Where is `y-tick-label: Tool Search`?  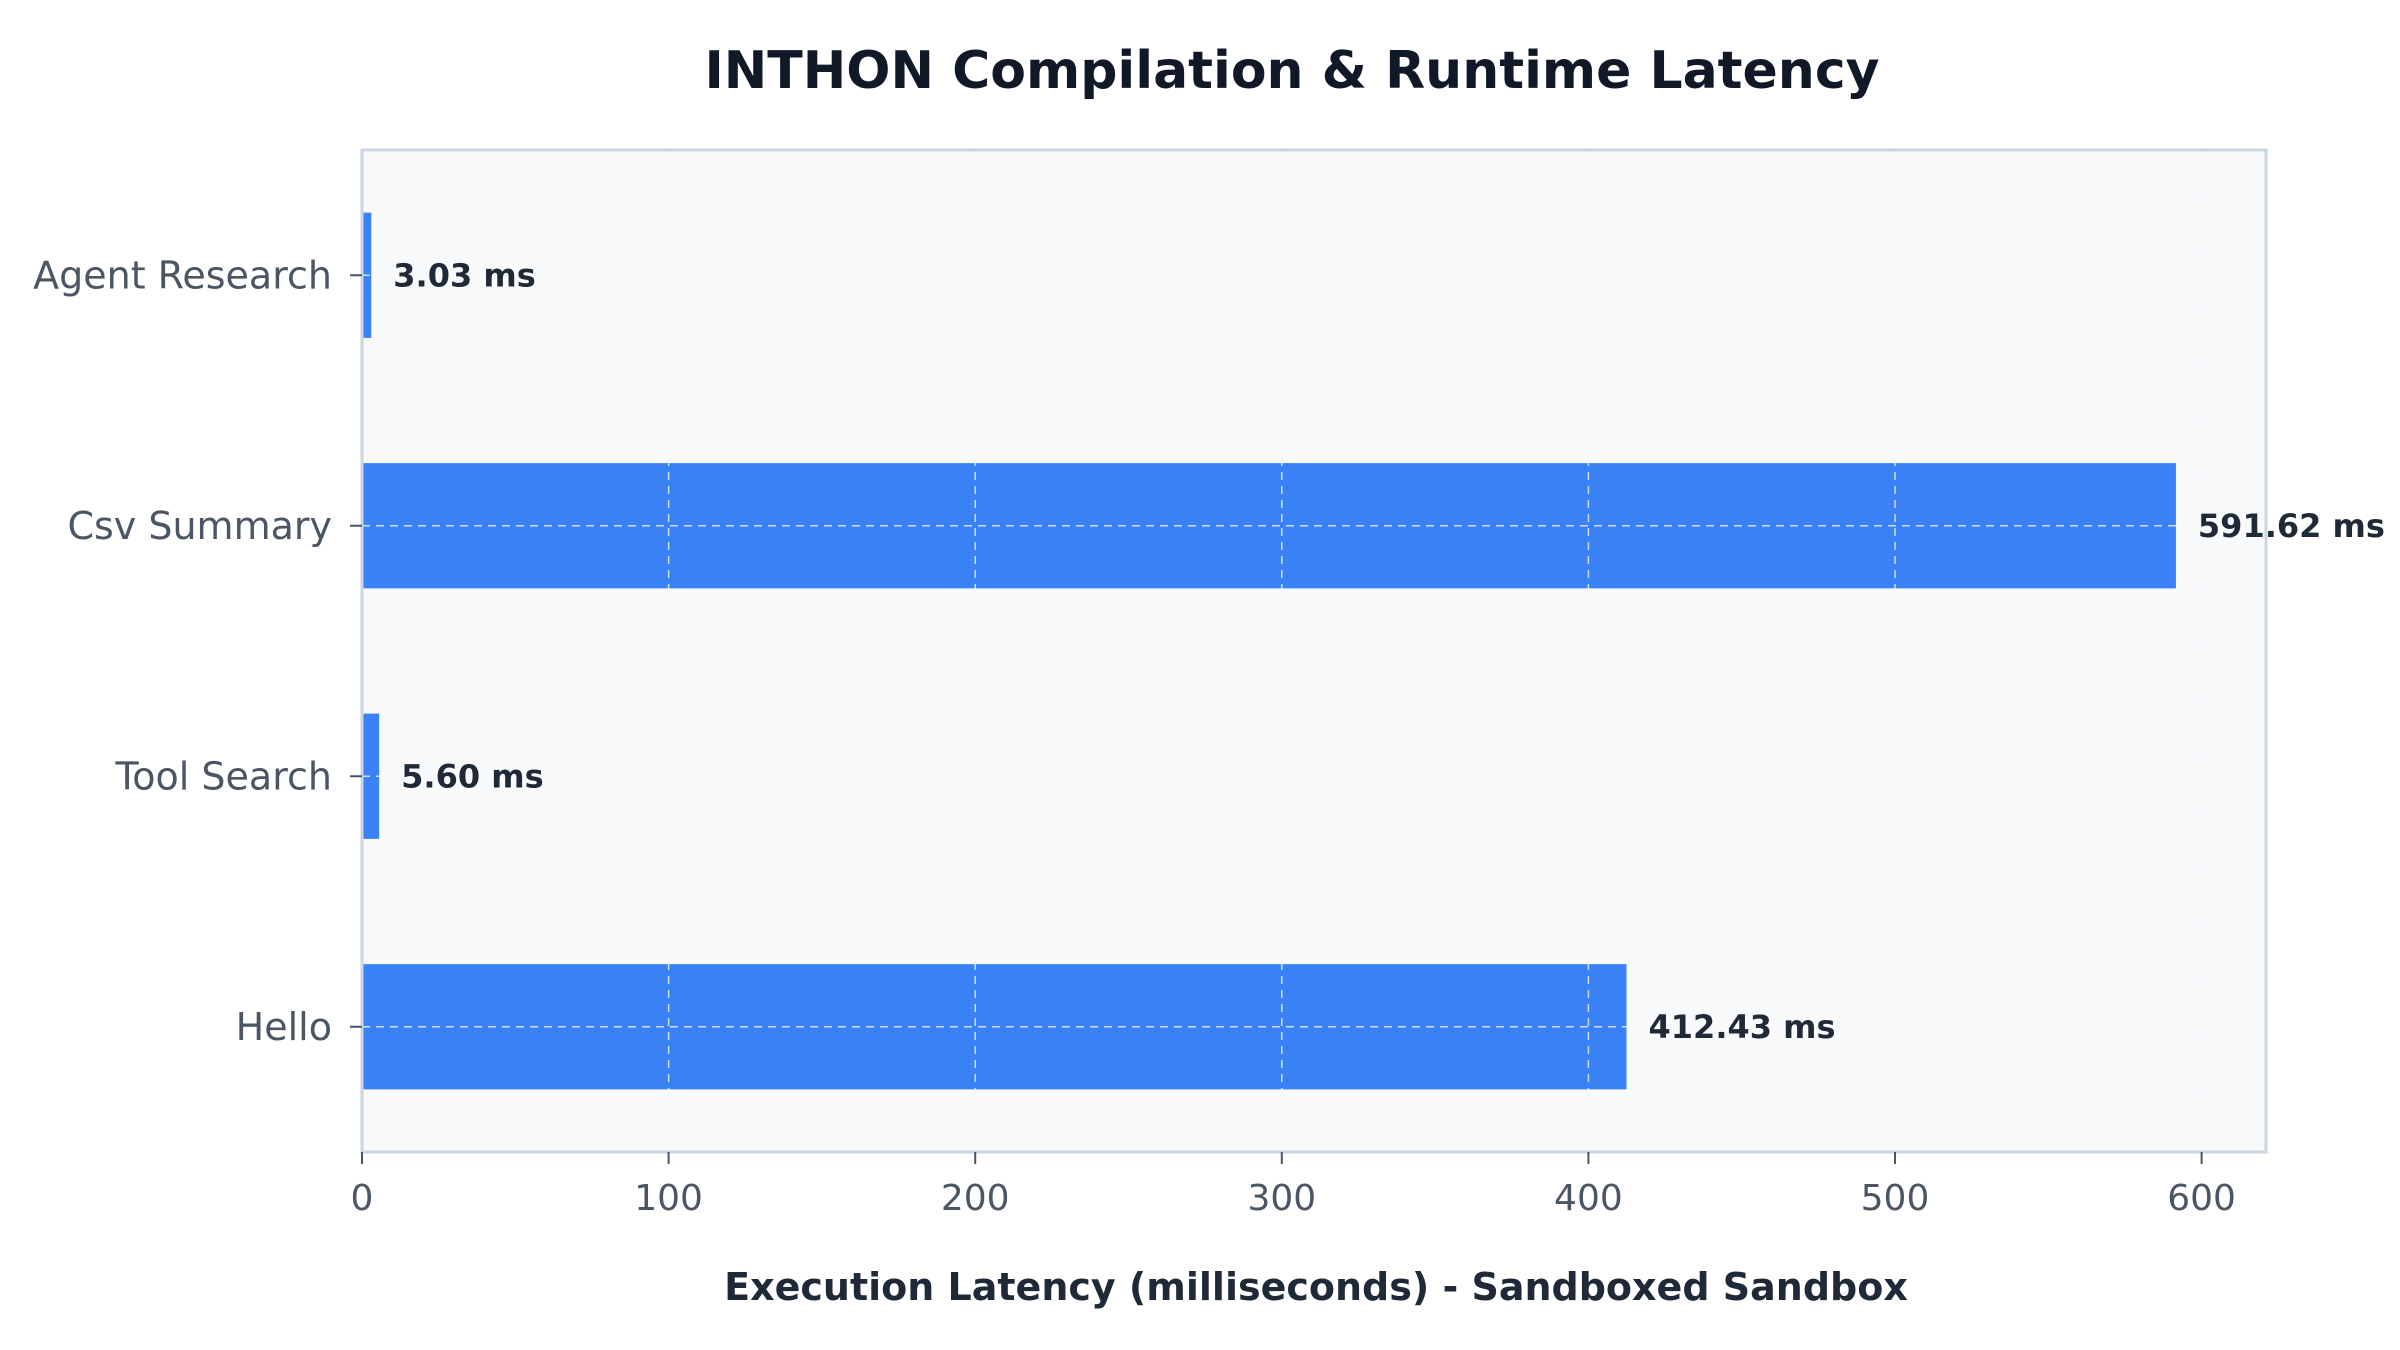
y-tick-label: Tool Search is located at coordinates (223, 776).